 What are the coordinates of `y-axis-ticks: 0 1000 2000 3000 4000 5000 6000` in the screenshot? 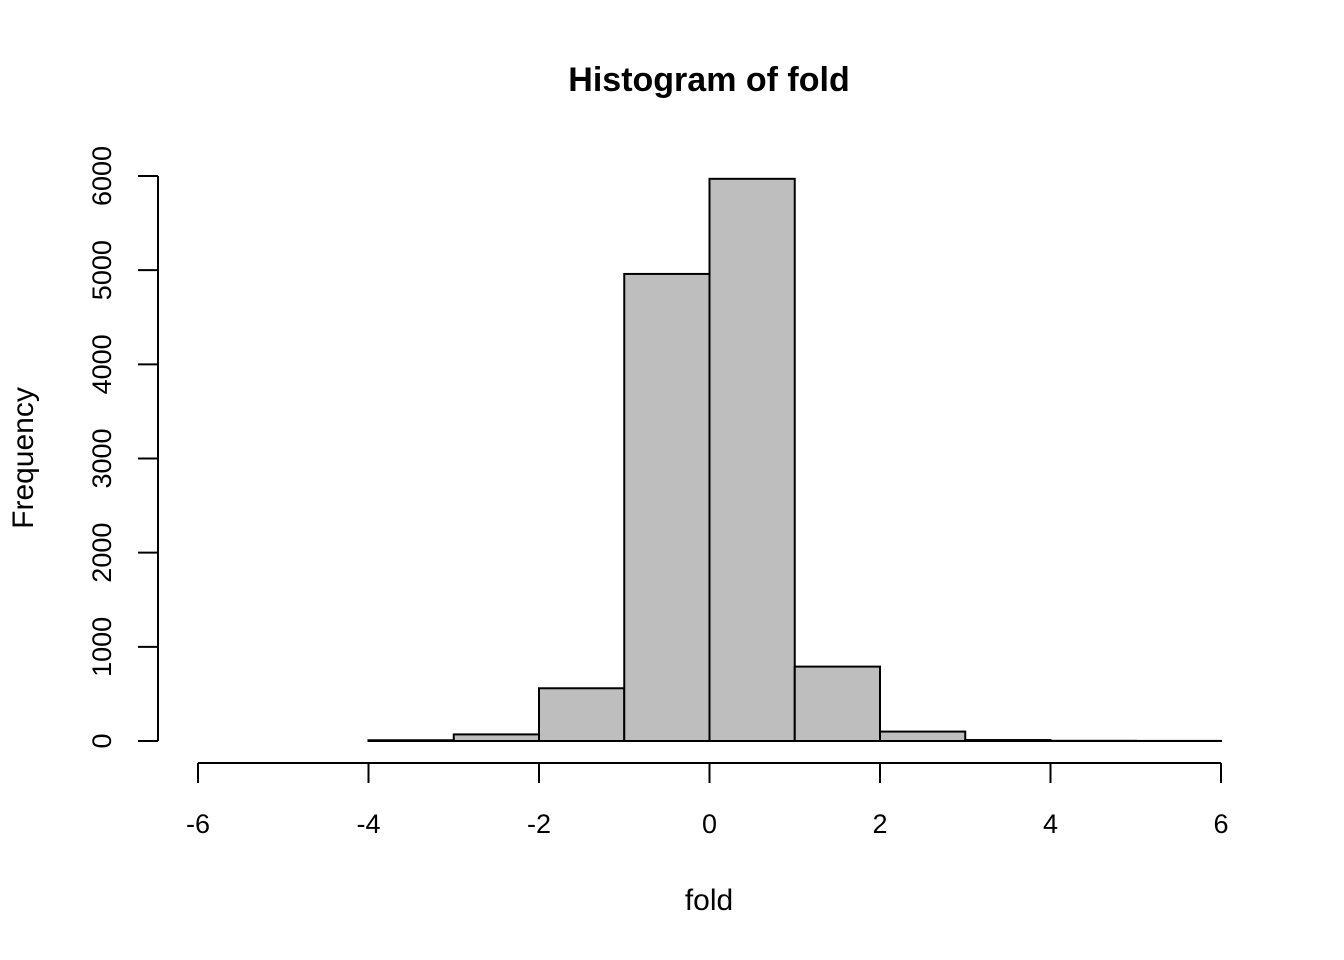 It's located at (122, 447).